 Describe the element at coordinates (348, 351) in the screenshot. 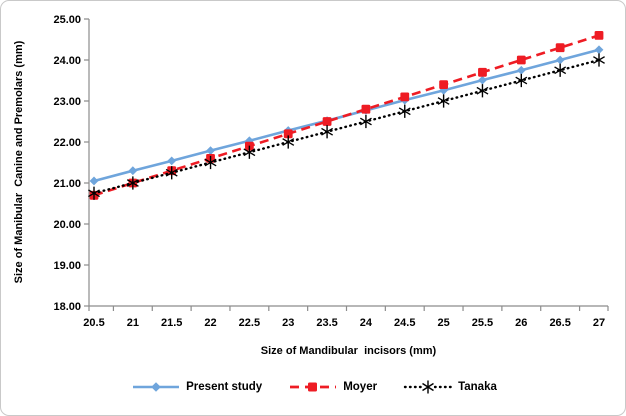

I see `x-axis-title: Size of Mandibular incisors (mm)` at that location.